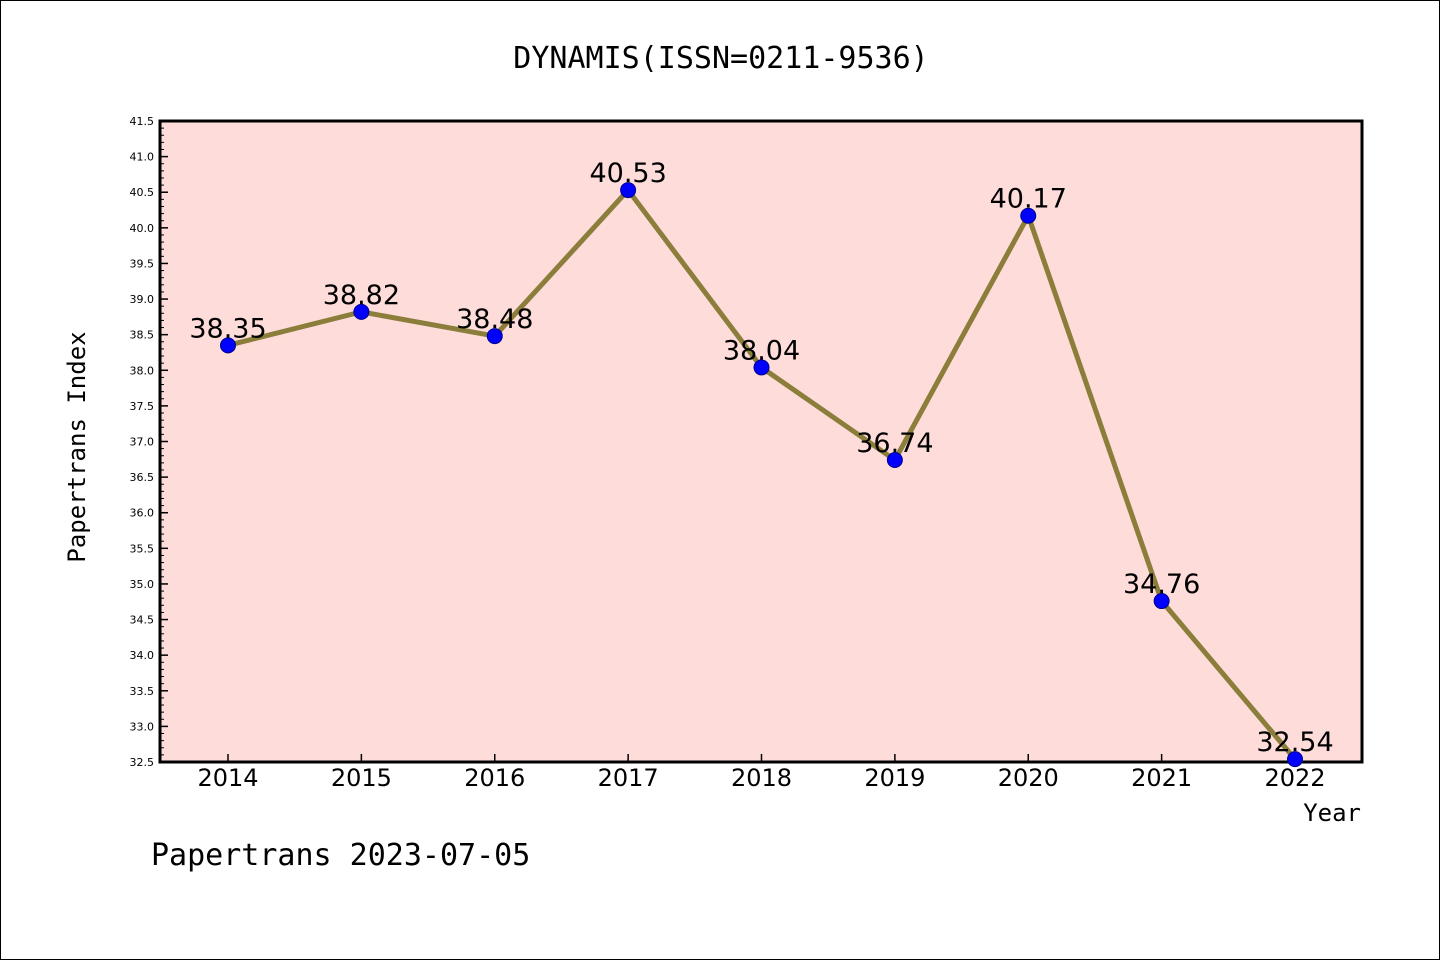 This screenshot has width=1440, height=960. What do you see at coordinates (227, 778) in the screenshot?
I see `x-tick-label: 2014` at bounding box center [227, 778].